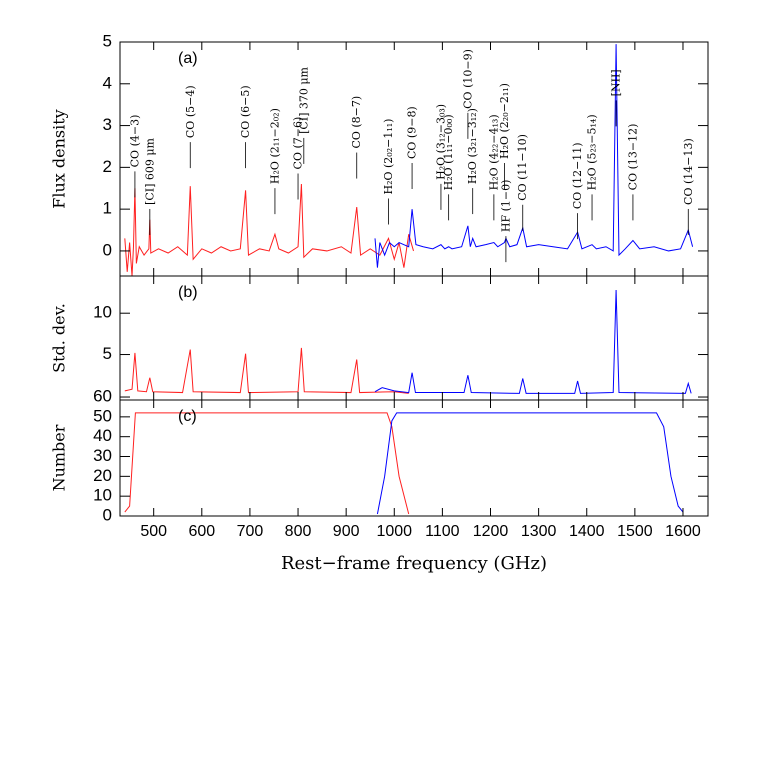 The height and width of the screenshot is (772, 772). I want to click on x-tick-label: 700, so click(250, 531).